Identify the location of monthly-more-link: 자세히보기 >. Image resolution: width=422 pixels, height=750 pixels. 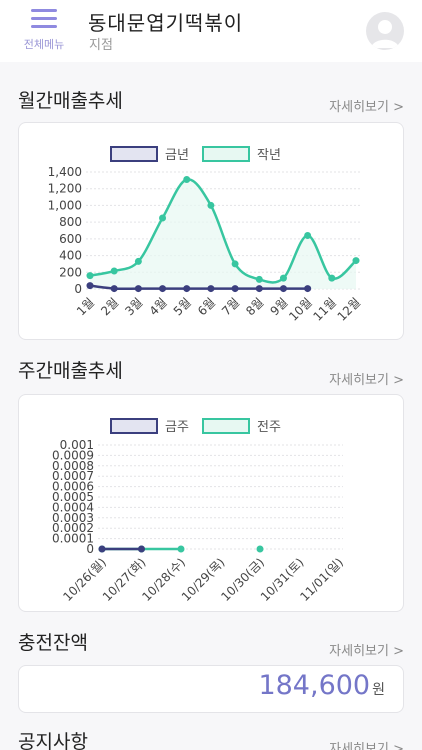
(366, 107).